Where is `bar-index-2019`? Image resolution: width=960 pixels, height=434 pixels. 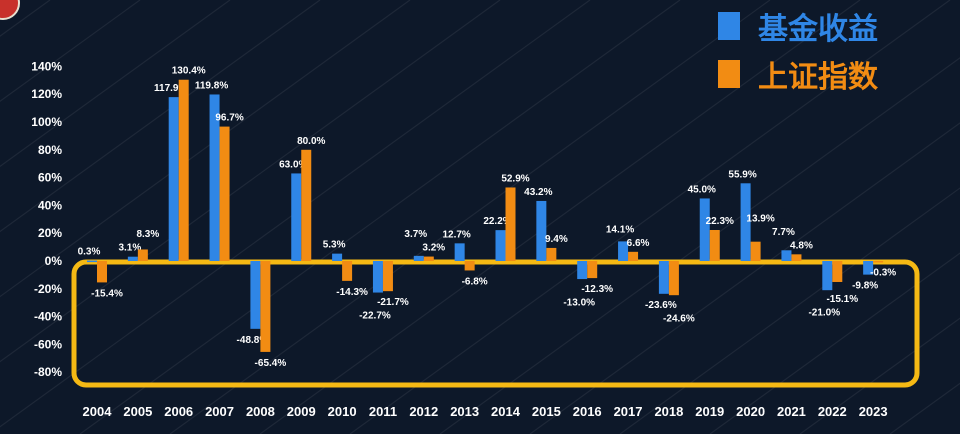 bar-index-2019 is located at coordinates (714, 245).